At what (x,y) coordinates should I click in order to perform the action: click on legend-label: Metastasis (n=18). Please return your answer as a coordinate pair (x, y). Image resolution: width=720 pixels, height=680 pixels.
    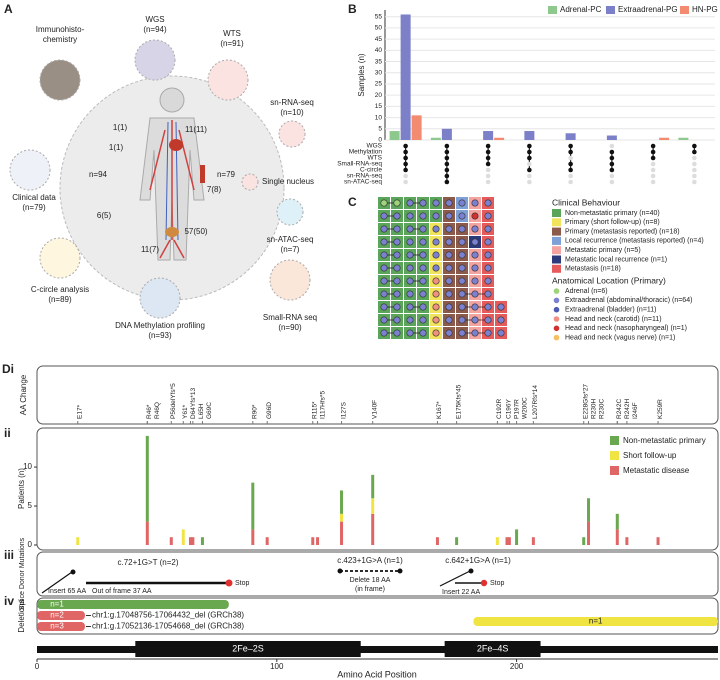
    Looking at the image, I should click on (593, 269).